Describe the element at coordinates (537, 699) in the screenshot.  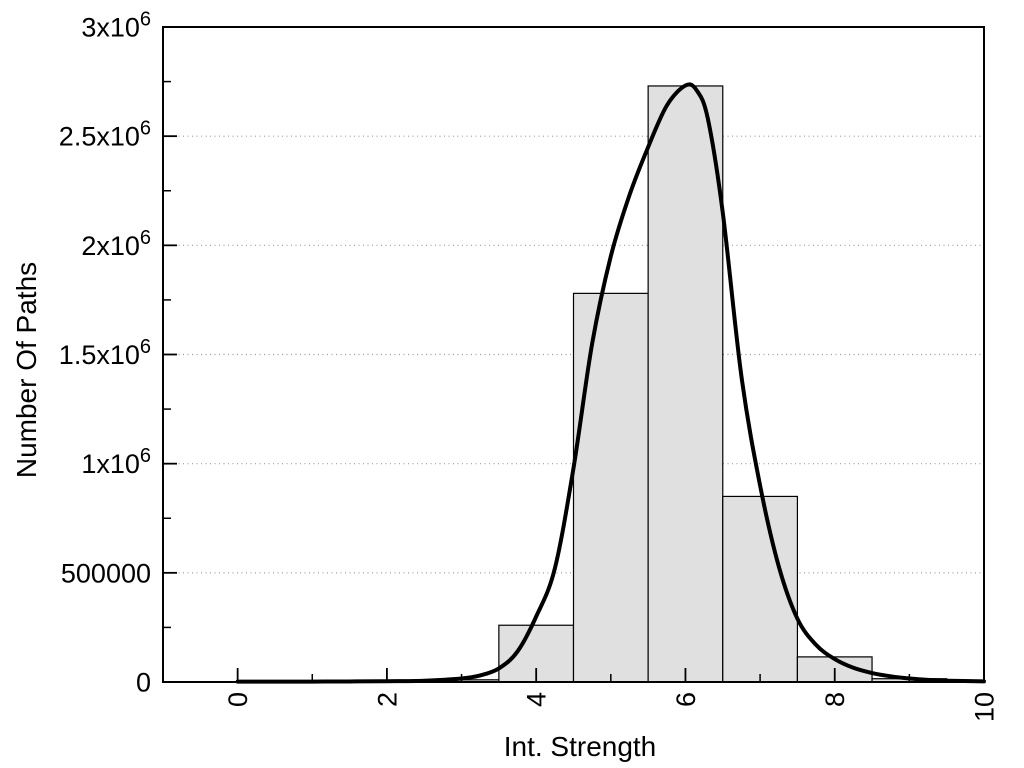
I see `x-tick-label: 4` at that location.